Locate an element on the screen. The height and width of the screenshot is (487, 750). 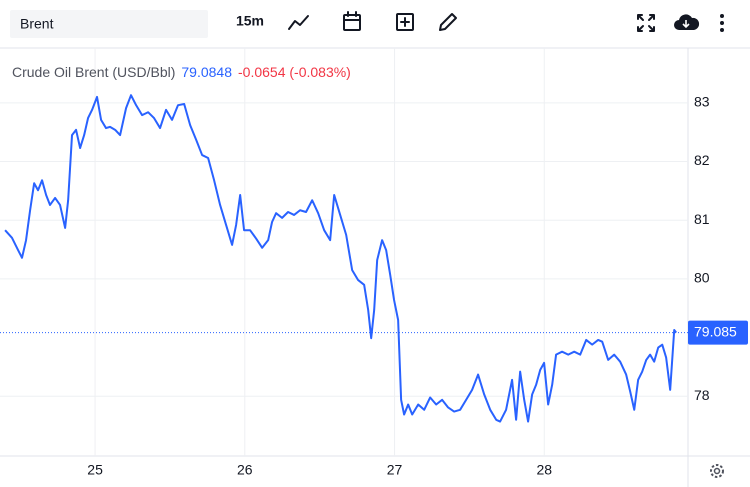
last-price-label: 79.085 is located at coordinates (715, 331).